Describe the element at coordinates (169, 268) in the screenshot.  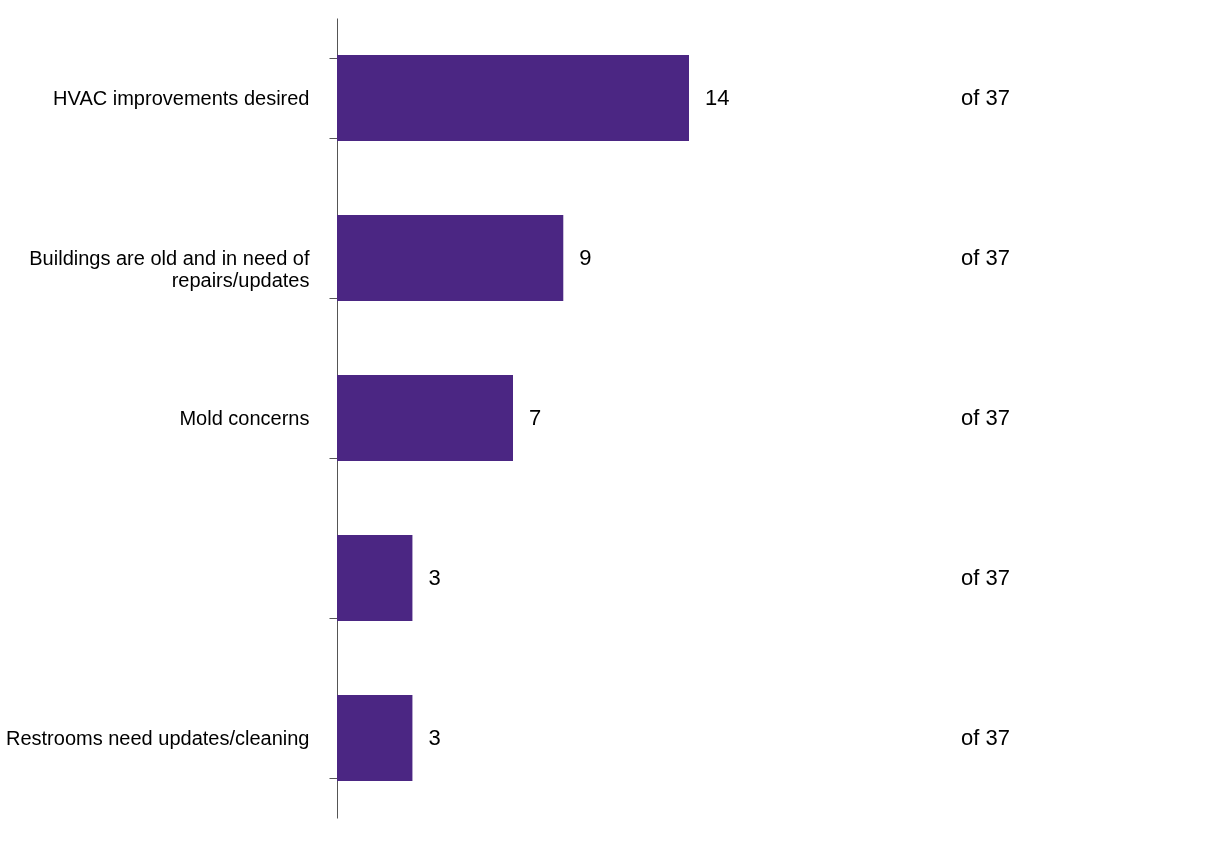
I see `y-tick-label: Buildings are old and in need of repairs/updates` at that location.